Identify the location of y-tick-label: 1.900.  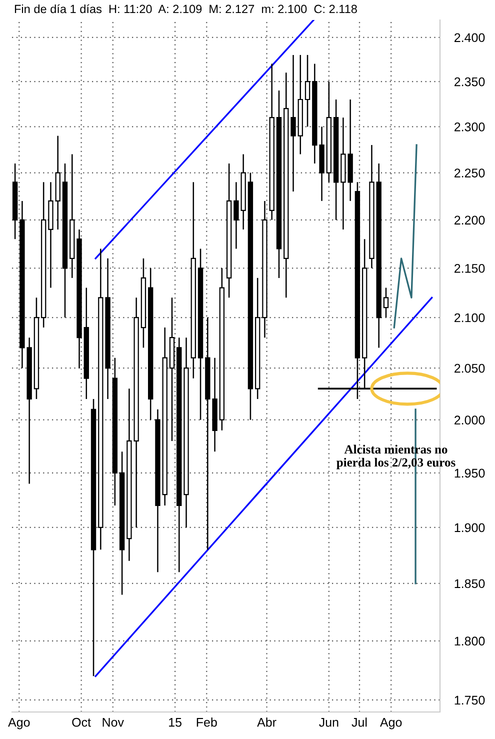
(469, 527).